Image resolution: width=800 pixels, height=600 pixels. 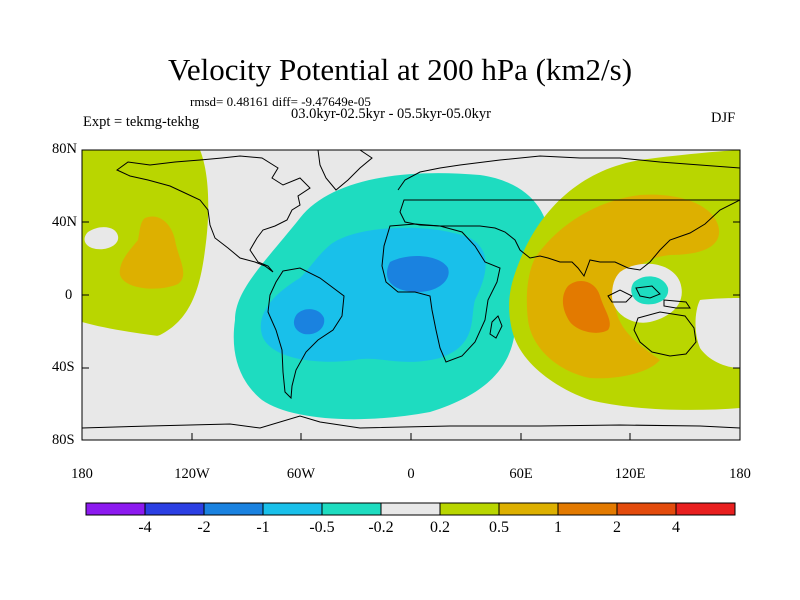 I want to click on colorbar-label: 1, so click(x=558, y=527).